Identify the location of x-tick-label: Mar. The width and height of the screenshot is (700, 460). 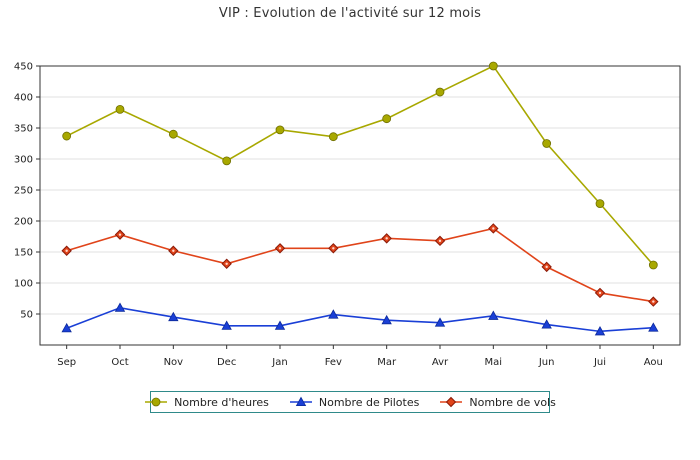
(387, 362).